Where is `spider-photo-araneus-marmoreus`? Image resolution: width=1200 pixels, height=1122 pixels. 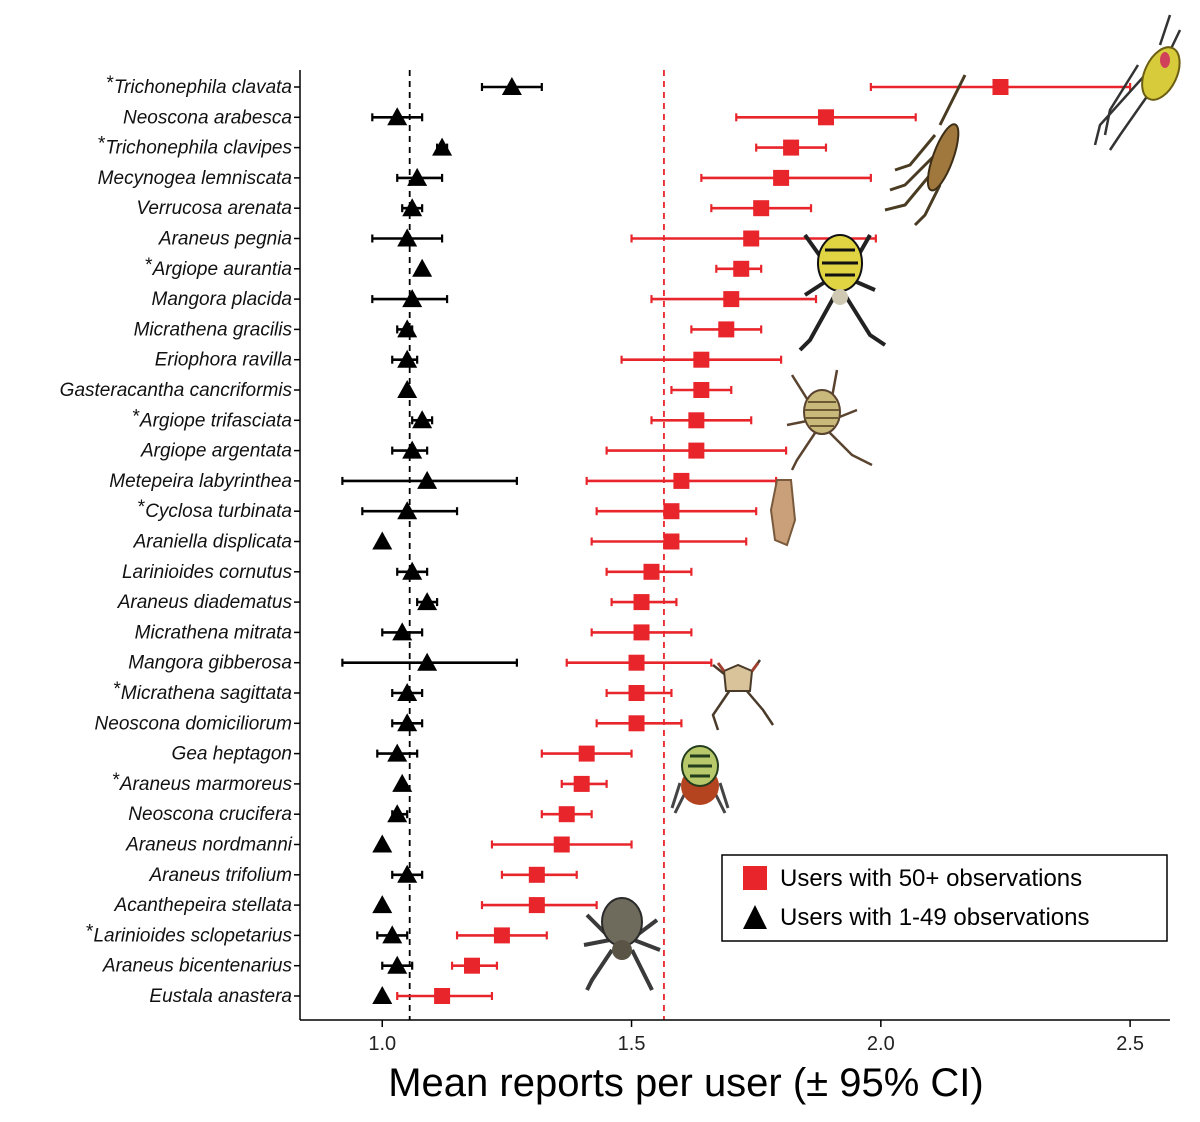
spider-photo-araneus-marmoreus is located at coordinates (700, 779).